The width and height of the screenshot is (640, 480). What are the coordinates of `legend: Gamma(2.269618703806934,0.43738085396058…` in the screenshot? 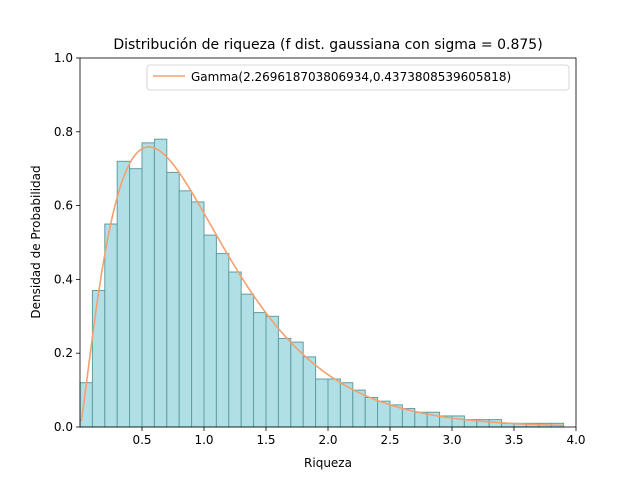 It's located at (358, 77).